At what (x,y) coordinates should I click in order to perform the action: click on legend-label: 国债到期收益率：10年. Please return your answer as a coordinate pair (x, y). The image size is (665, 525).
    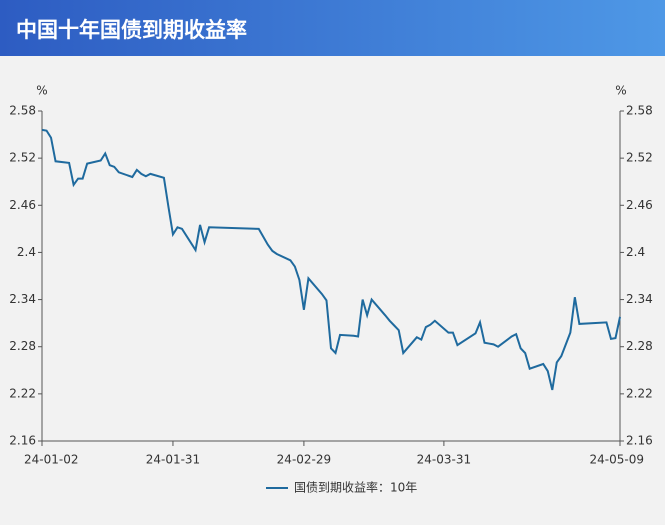
    Looking at the image, I should click on (355, 487).